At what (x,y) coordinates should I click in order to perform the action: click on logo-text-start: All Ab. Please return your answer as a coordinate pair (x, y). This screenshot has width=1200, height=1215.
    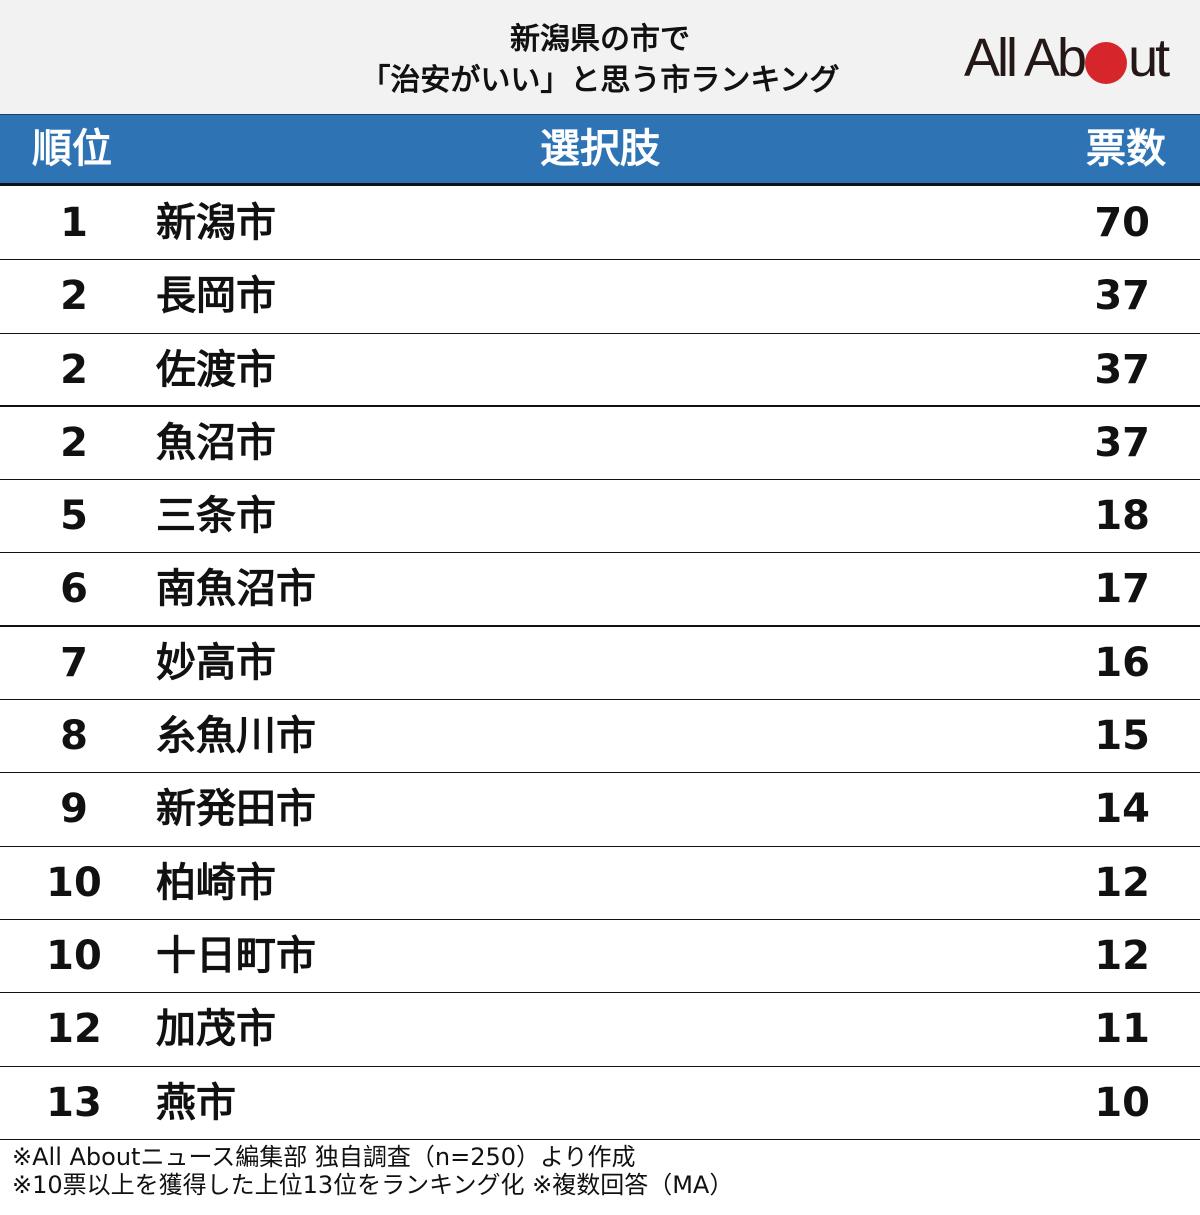
    Looking at the image, I should click on (1025, 58).